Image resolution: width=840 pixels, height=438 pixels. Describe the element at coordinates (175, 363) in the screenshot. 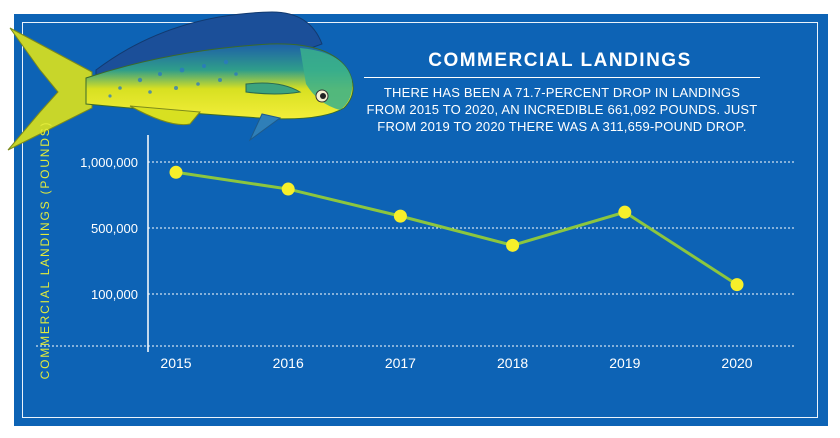

I see `x-tick-label: 2015` at that location.